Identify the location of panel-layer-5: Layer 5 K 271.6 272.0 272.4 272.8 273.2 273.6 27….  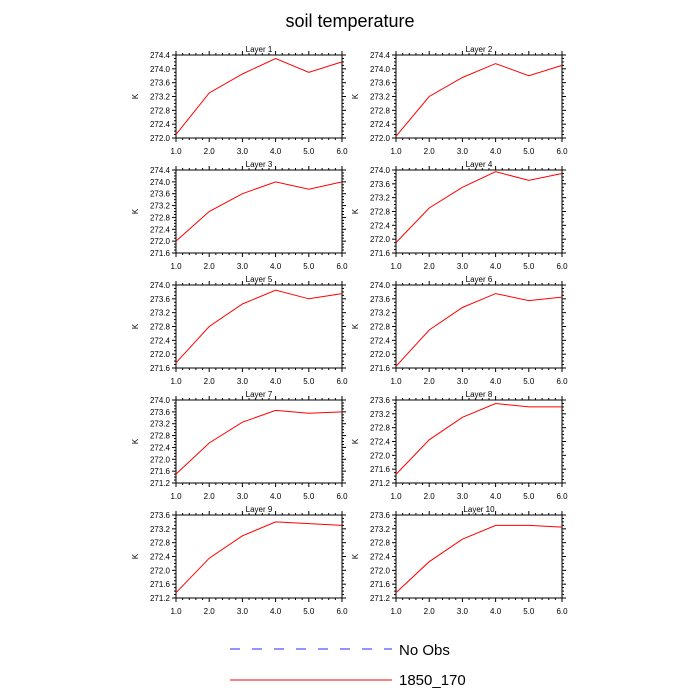
(239, 330).